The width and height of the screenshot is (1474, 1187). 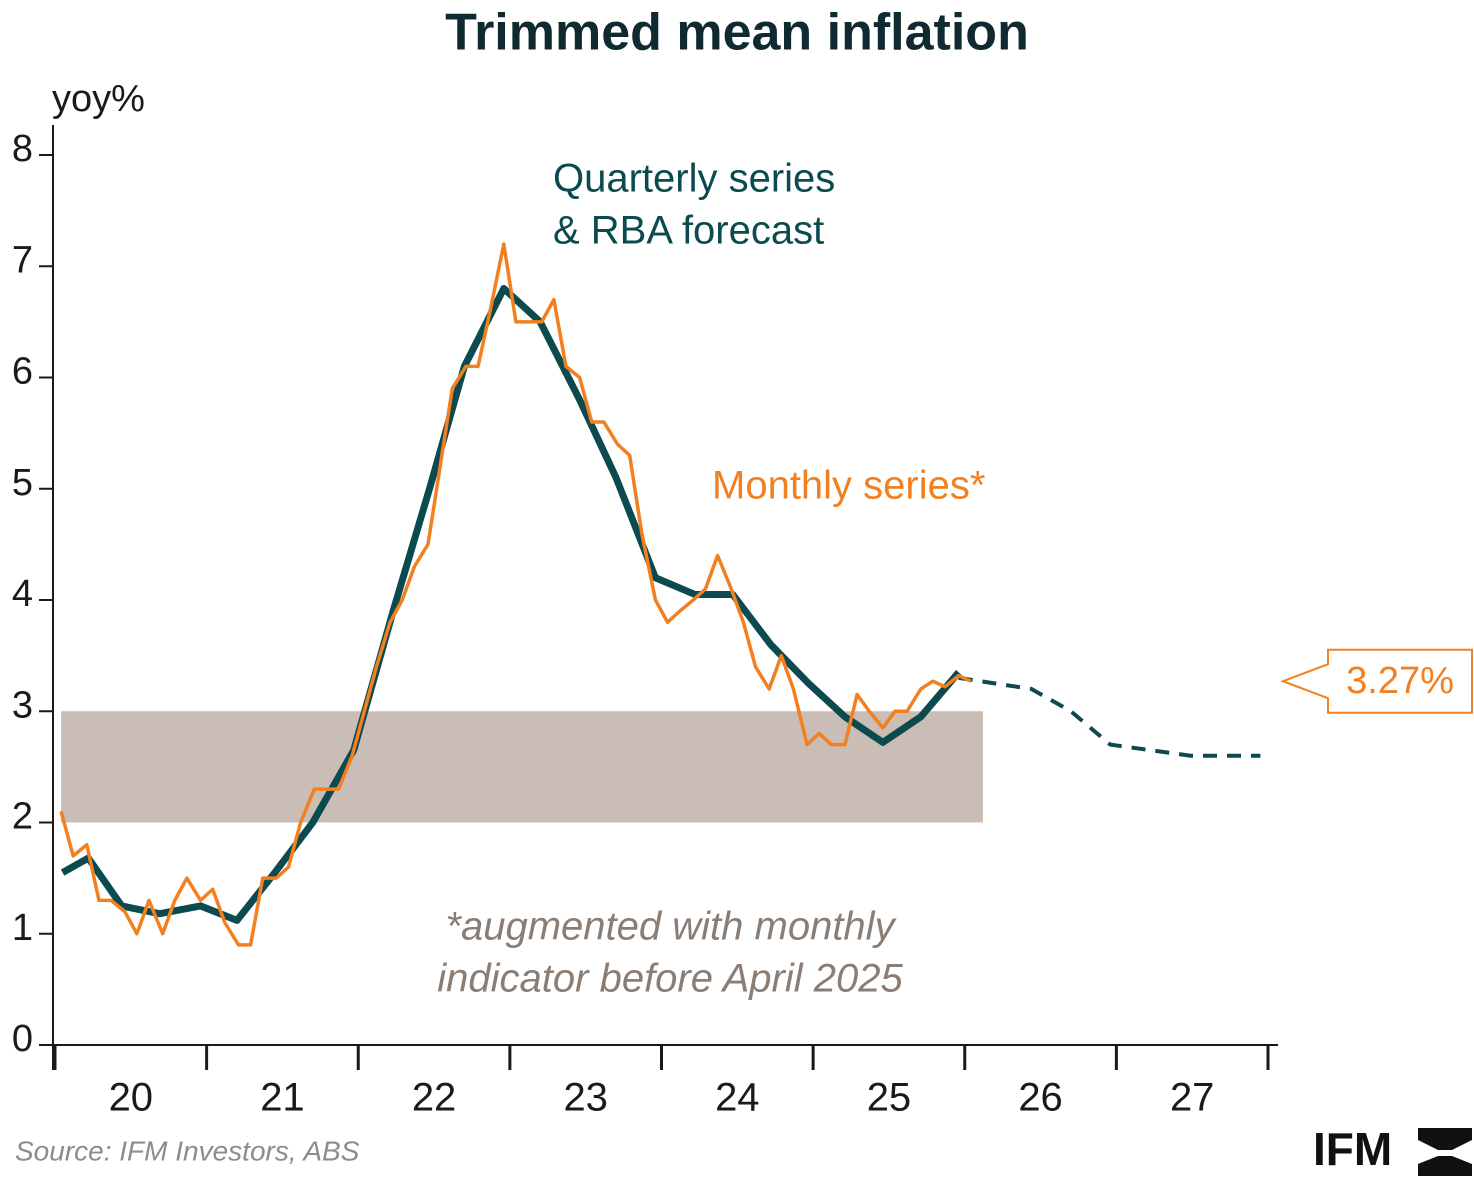 What do you see at coordinates (22, 483) in the screenshot?
I see `y-tick-label: 5` at bounding box center [22, 483].